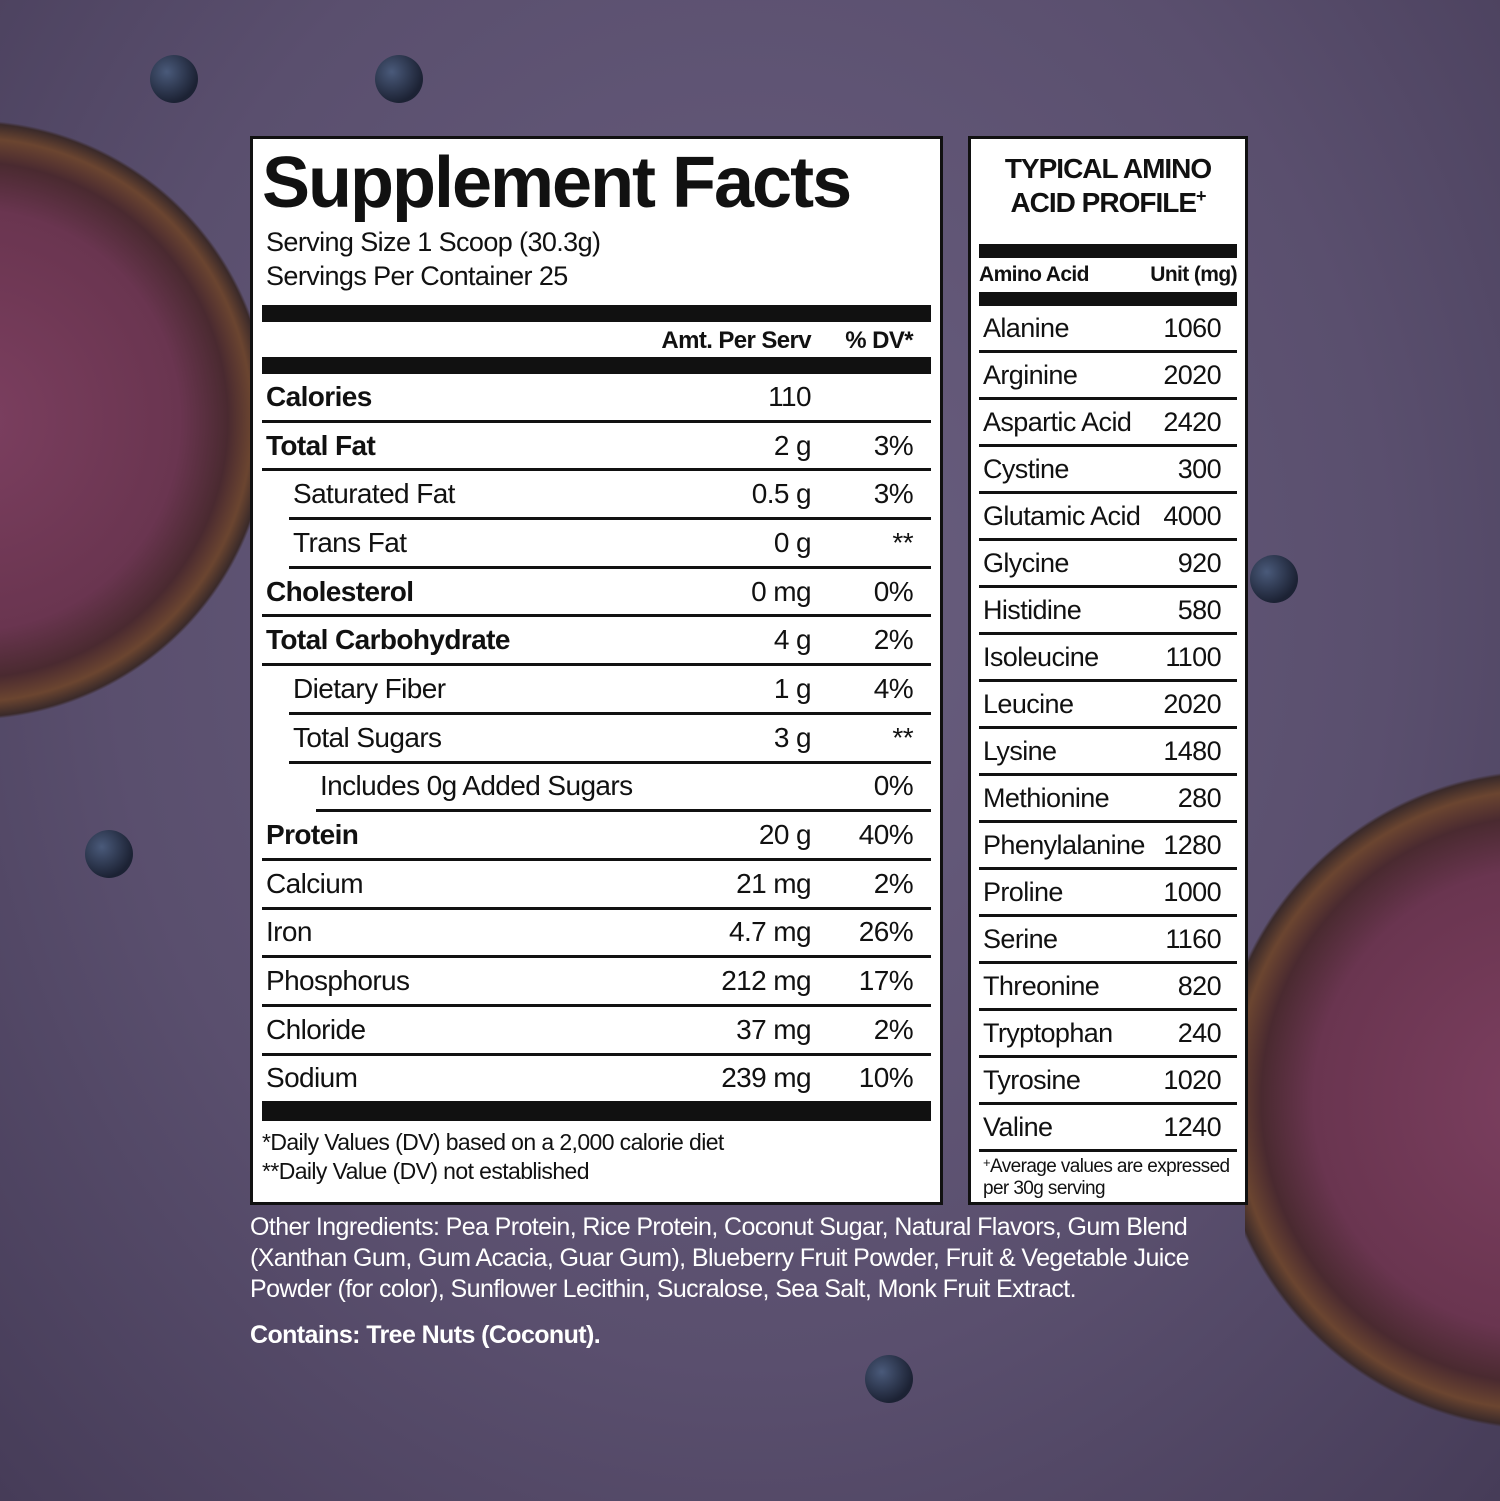  What do you see at coordinates (315, 883) in the screenshot?
I see `nutrient-name: Calcium` at bounding box center [315, 883].